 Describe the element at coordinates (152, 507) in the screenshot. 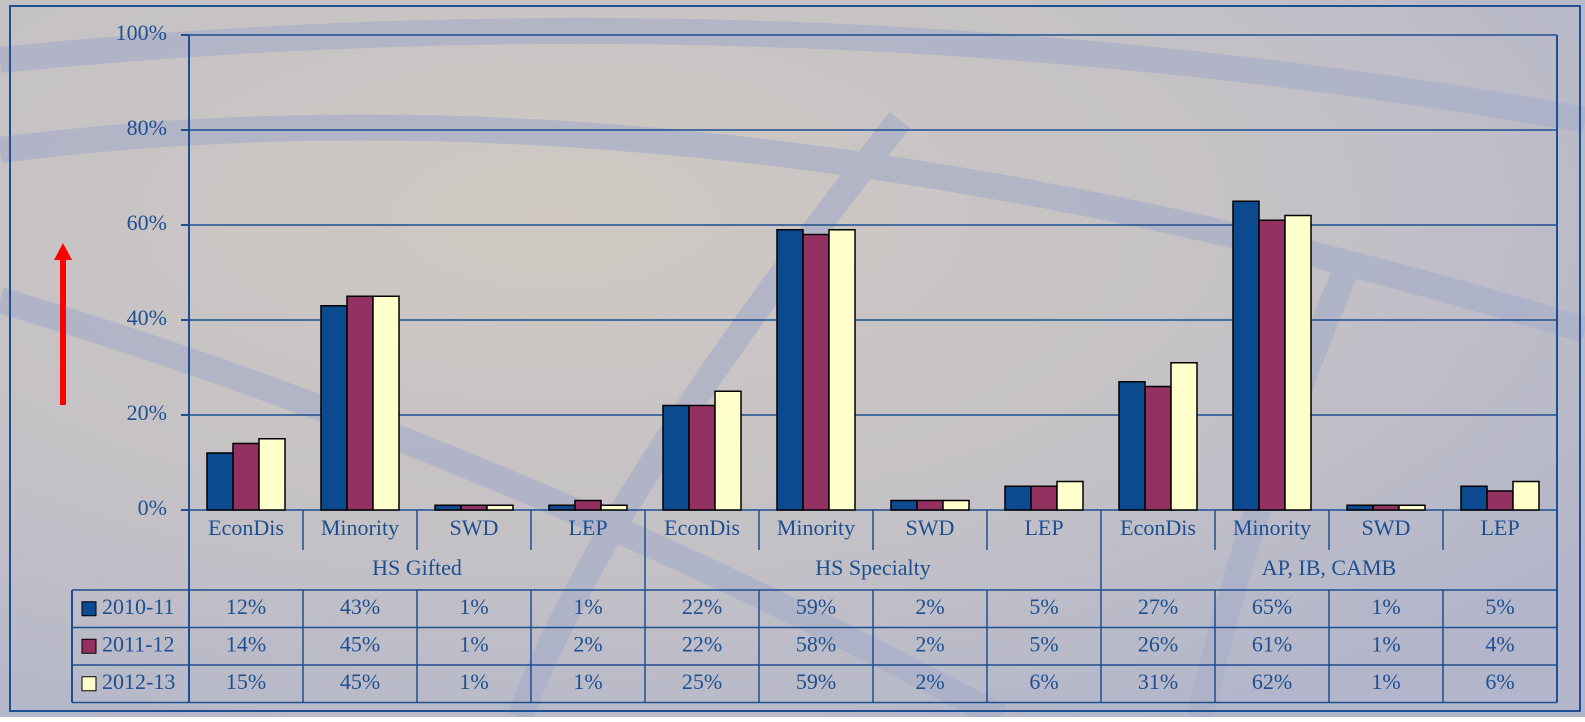

I see `y-tick-label: 0%` at that location.